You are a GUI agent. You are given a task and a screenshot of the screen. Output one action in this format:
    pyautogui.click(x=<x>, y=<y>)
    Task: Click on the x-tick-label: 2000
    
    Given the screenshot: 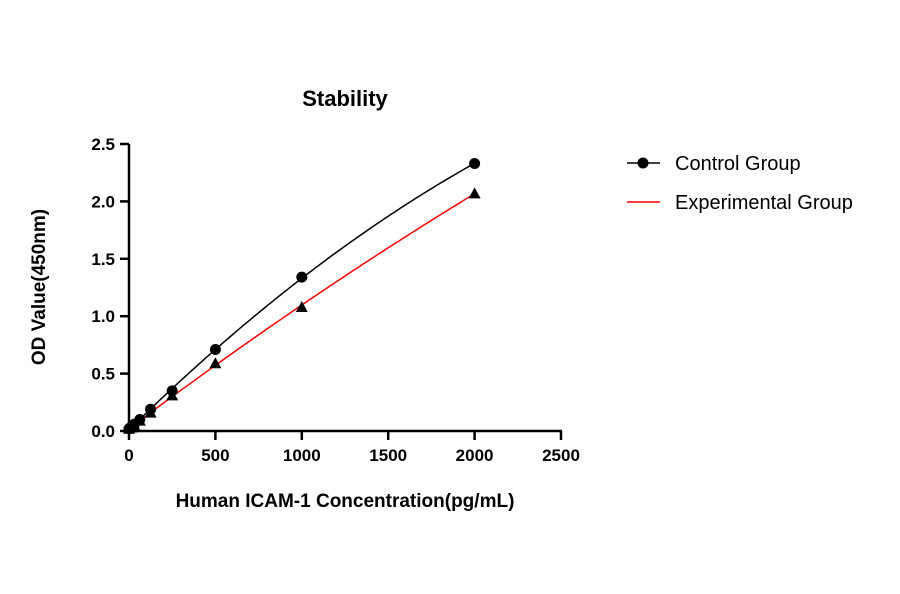 What is the action you would take?
    pyautogui.click(x=475, y=455)
    